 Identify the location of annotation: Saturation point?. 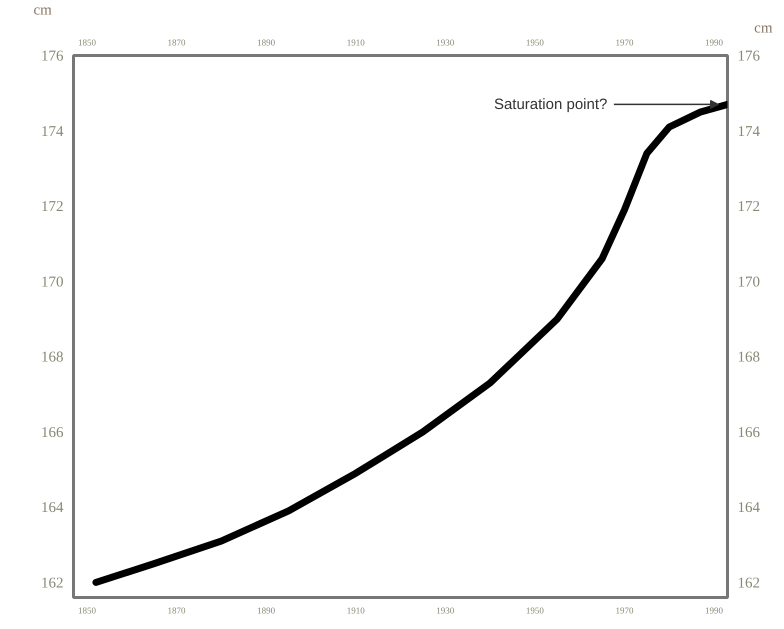
(551, 104).